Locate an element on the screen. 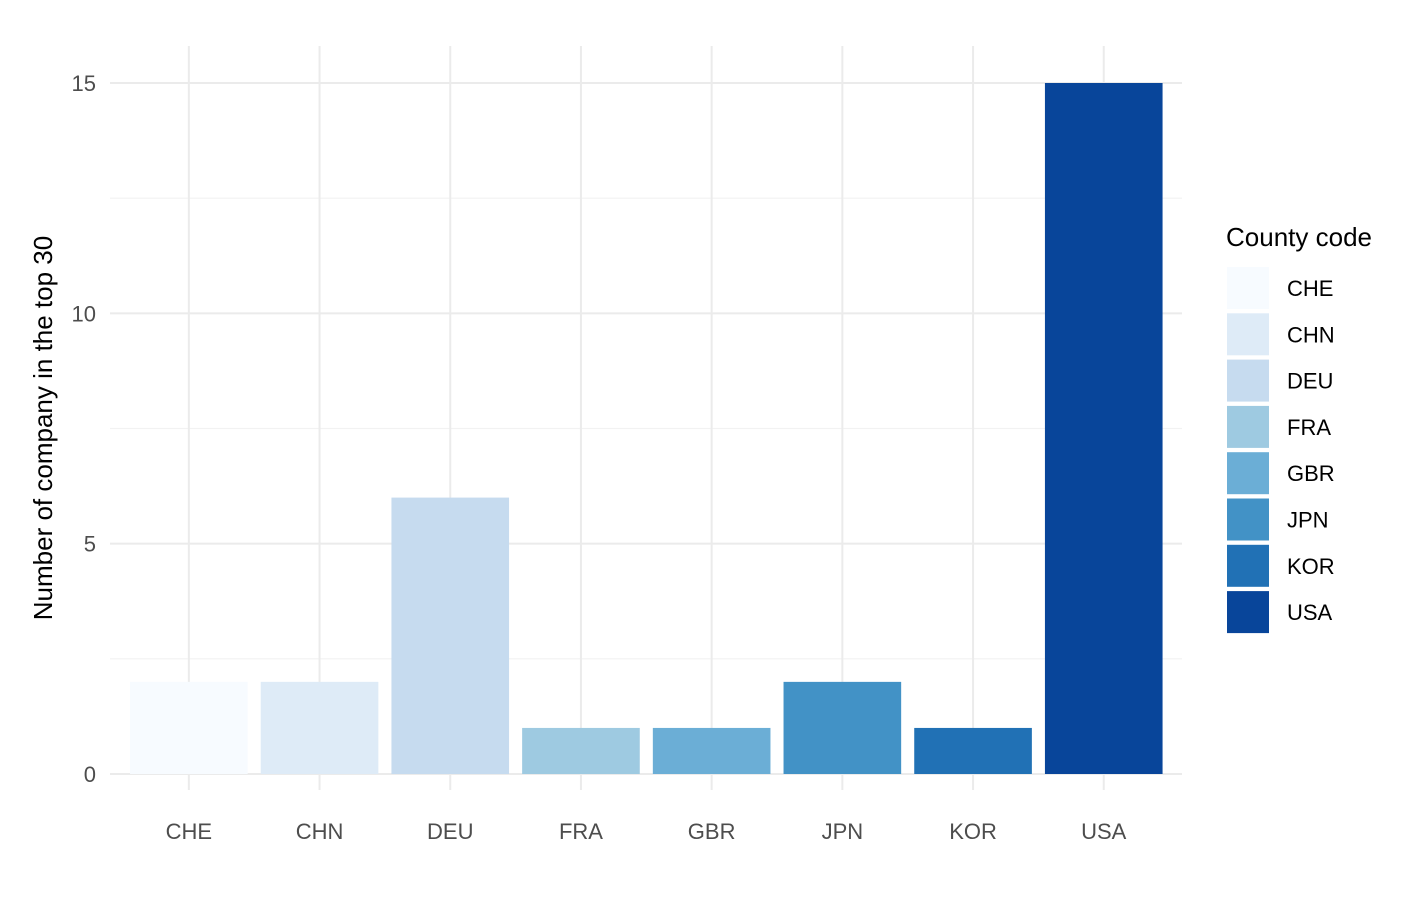 This screenshot has height=904, width=1414. x-tick-label: DEU is located at coordinates (450, 831).